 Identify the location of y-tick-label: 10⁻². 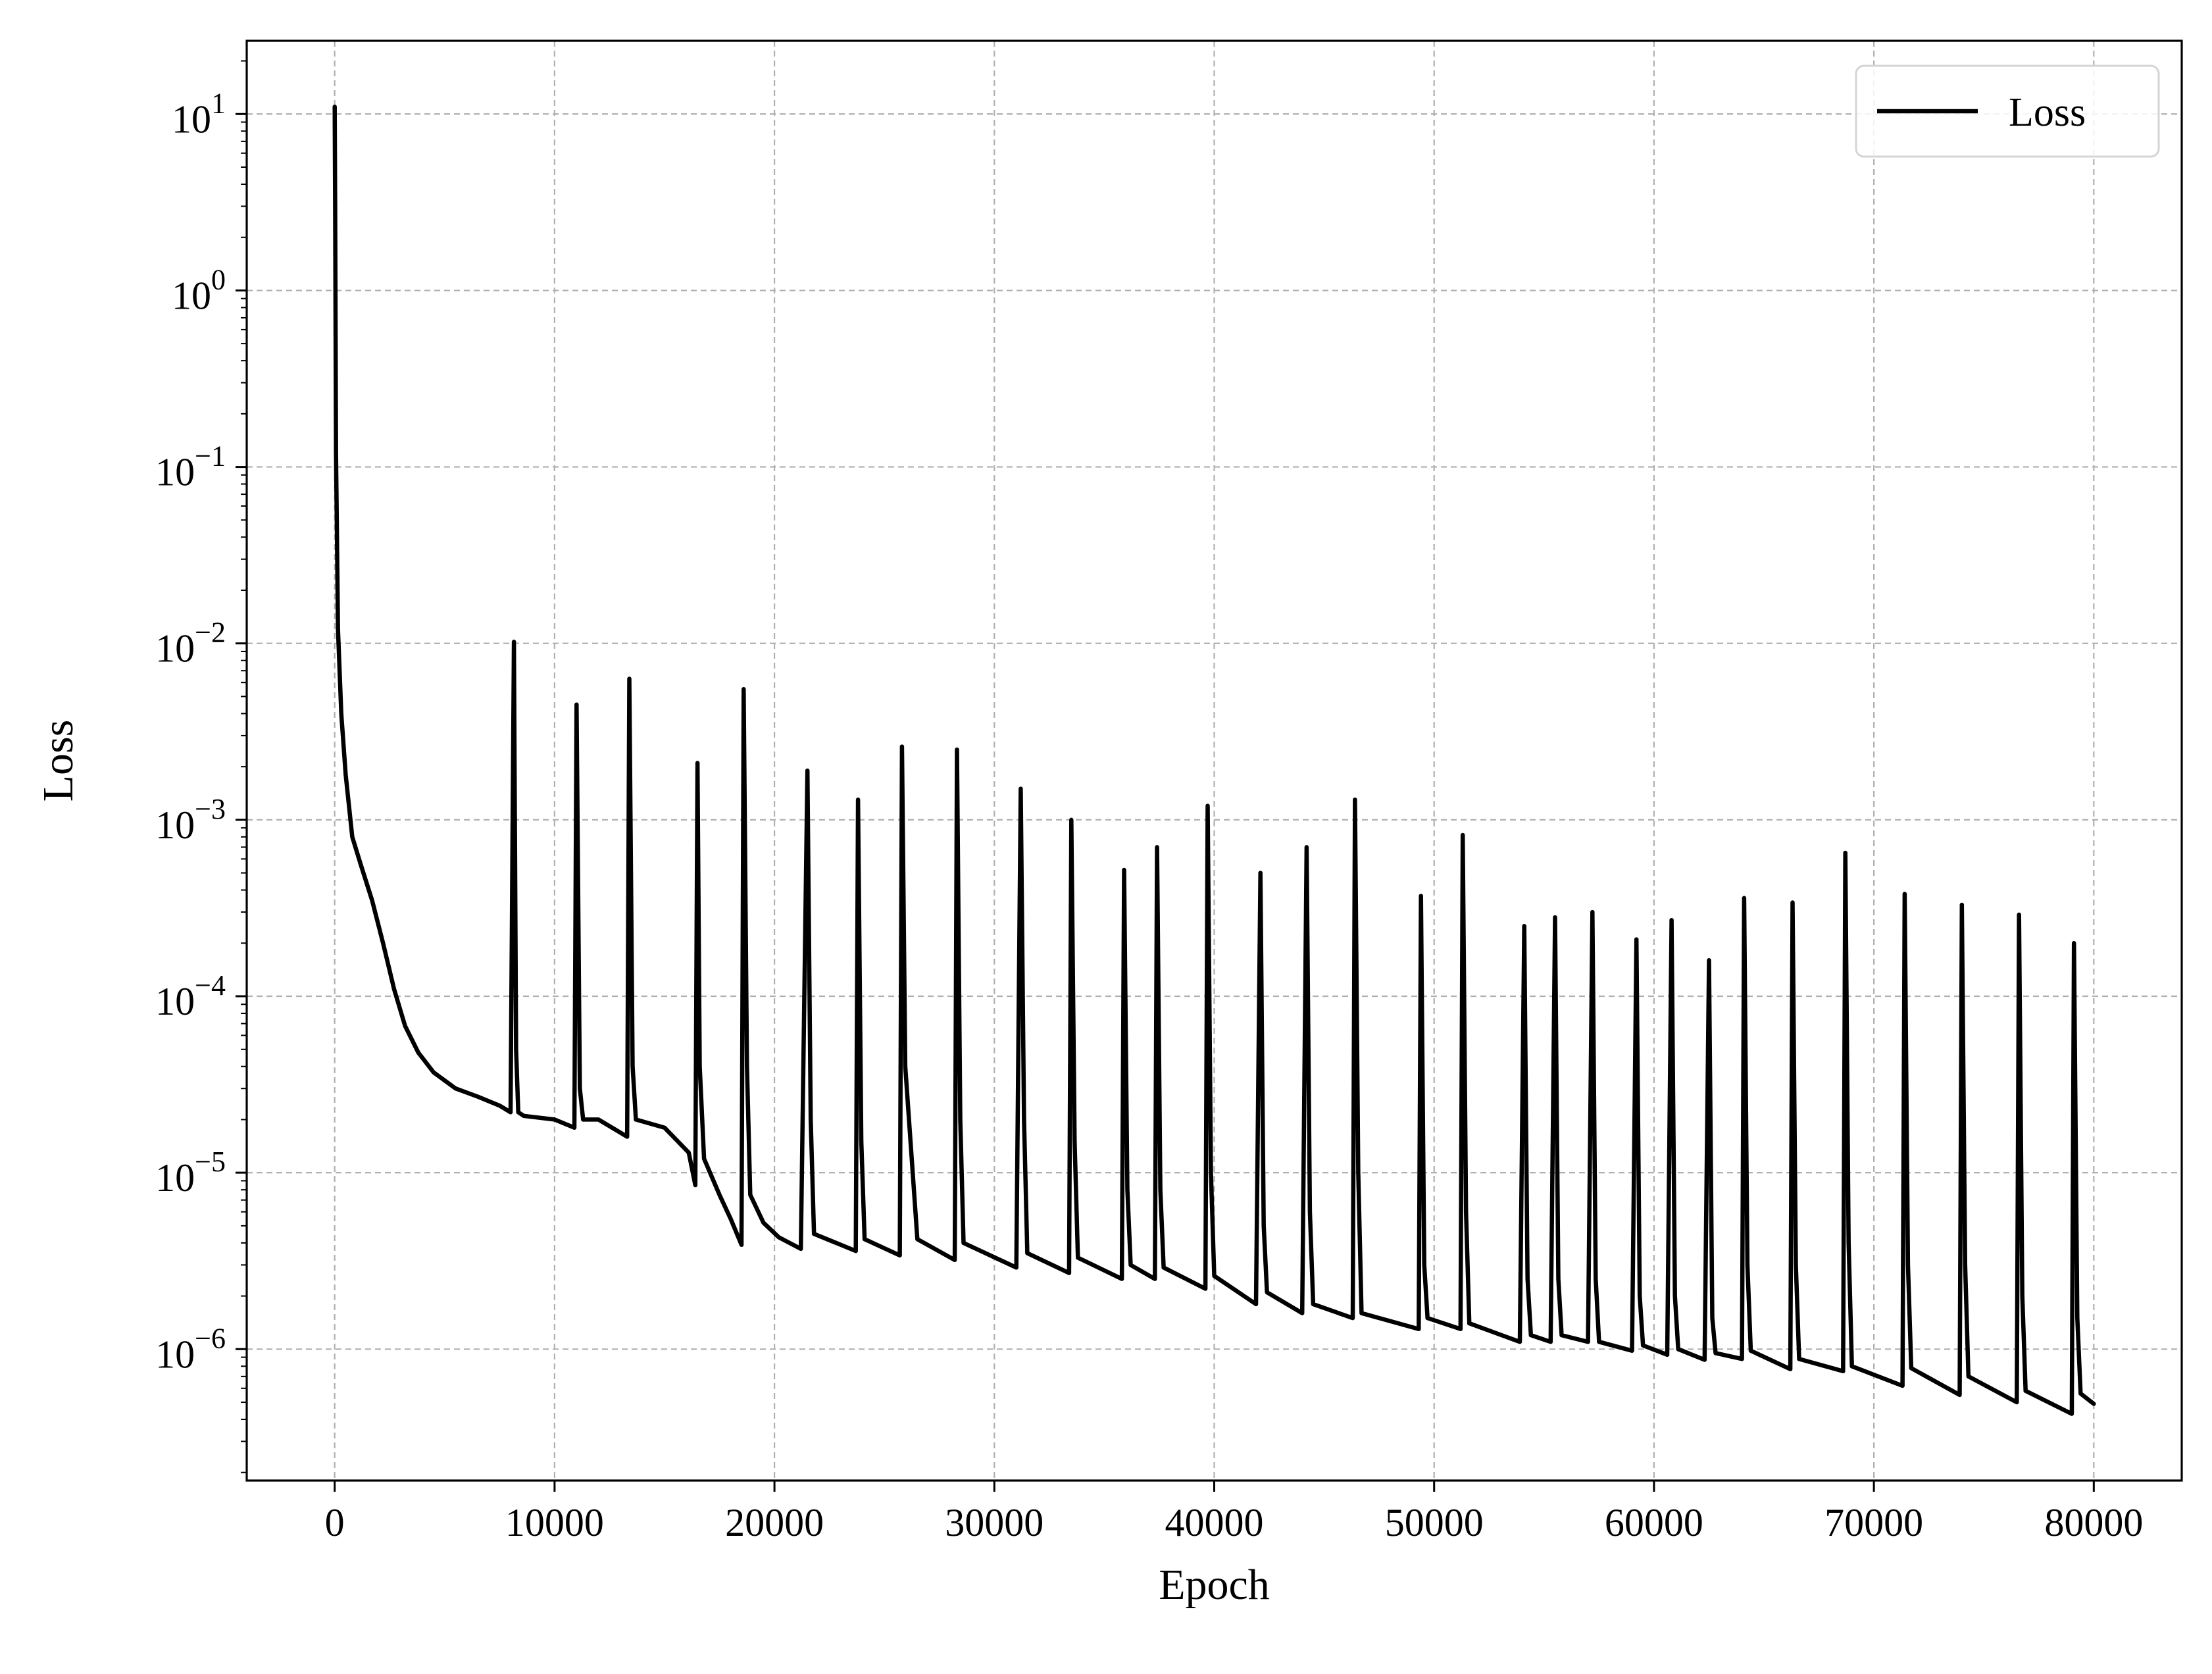
(190, 644).